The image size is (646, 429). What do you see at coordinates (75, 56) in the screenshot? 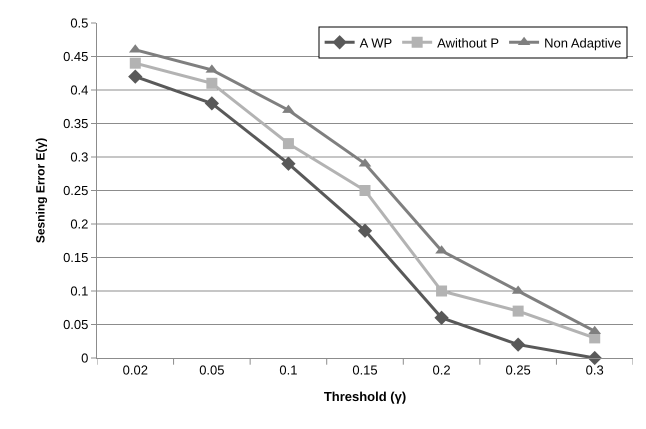
I see `y-tick-label: 0.45` at bounding box center [75, 56].